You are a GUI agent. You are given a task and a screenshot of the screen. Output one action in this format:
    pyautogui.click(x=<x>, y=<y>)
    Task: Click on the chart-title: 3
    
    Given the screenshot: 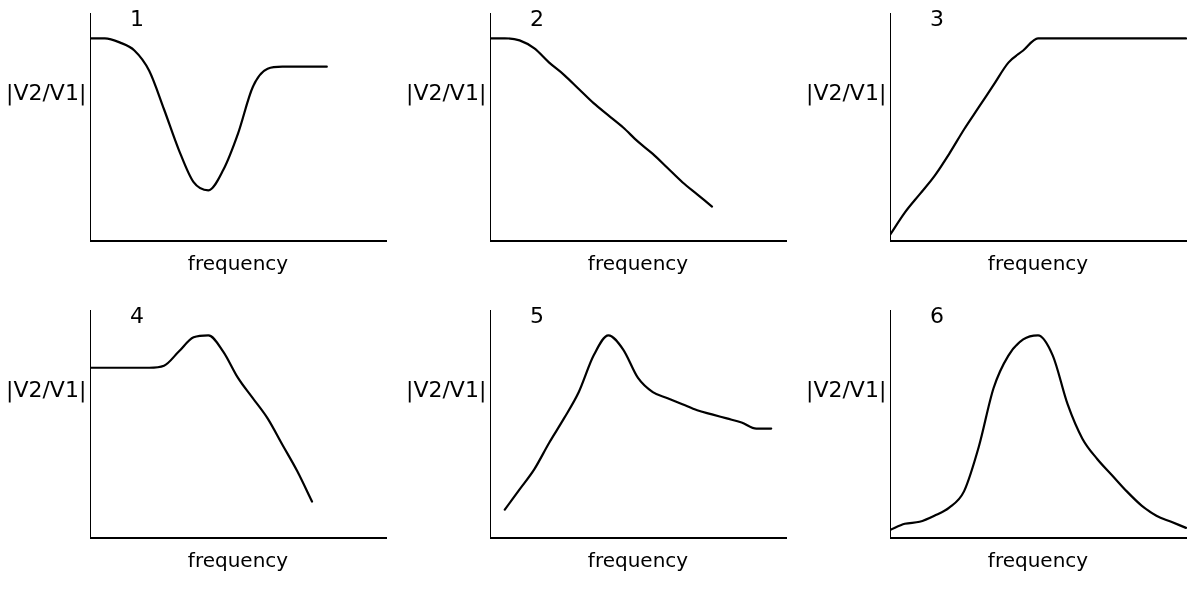 What is the action you would take?
    pyautogui.click(x=937, y=18)
    